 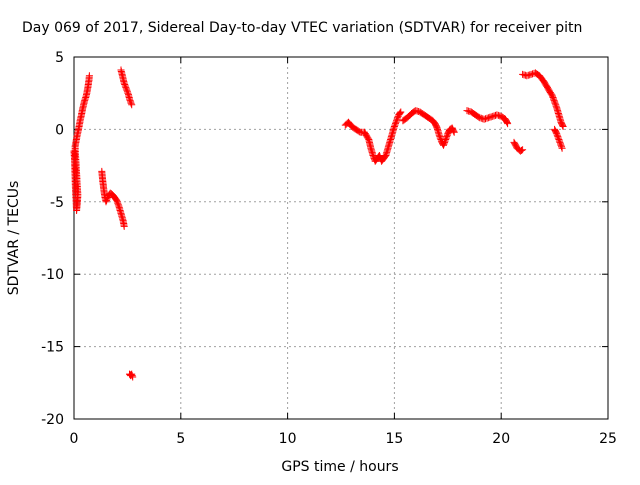 I want to click on x-tick-label: 10, so click(x=288, y=439).